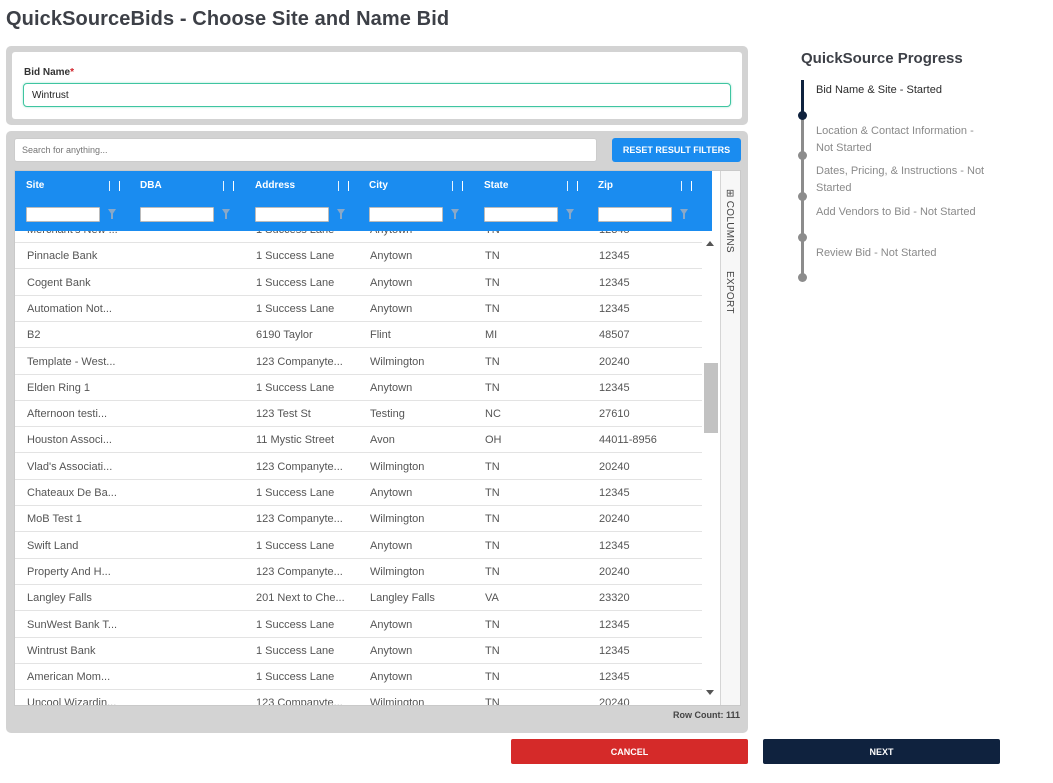  What do you see at coordinates (629, 751) in the screenshot?
I see `cancel-button: CANCEL` at bounding box center [629, 751].